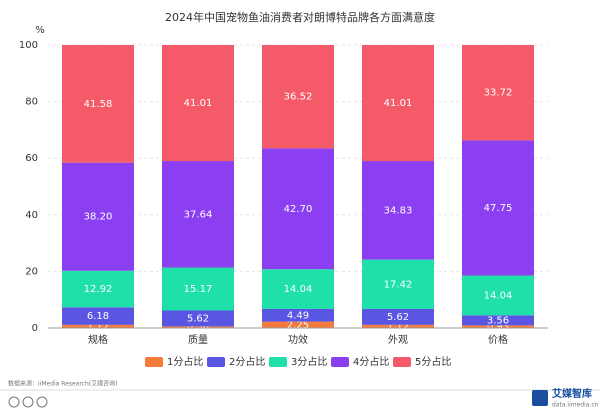 This screenshot has width=600, height=417. I want to click on data-label: 12.92, so click(98, 289).